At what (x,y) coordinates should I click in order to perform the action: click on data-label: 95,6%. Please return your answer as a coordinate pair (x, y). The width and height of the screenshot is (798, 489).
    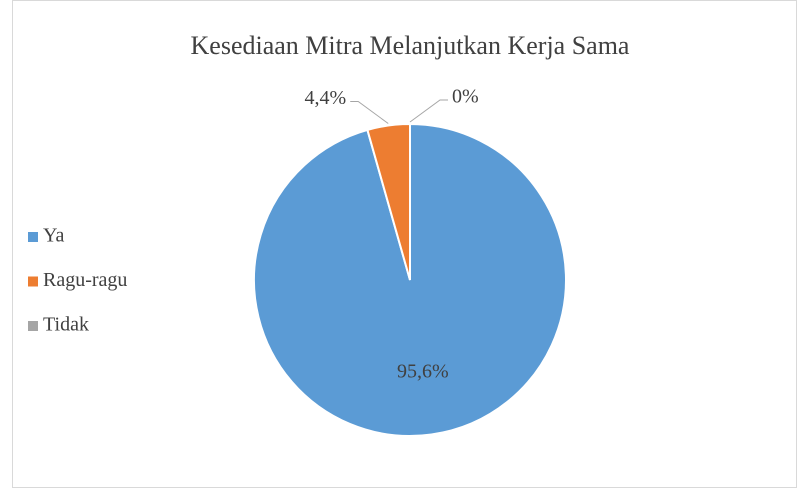
    Looking at the image, I should click on (423, 371).